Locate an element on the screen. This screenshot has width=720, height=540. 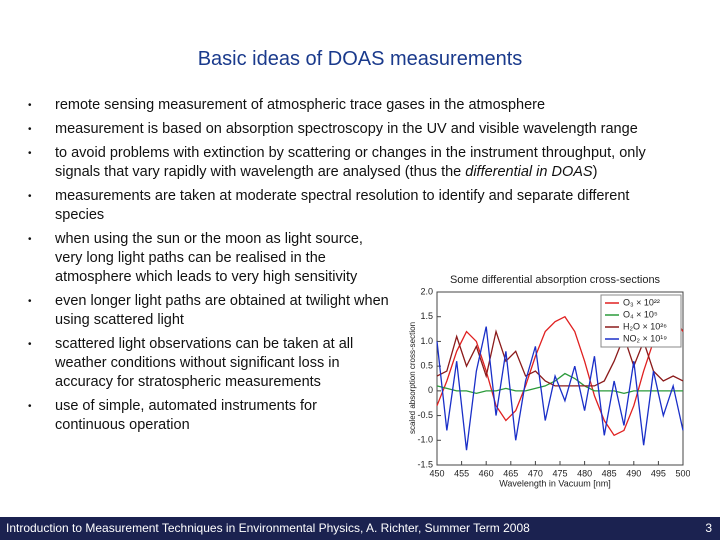
x-tick-label: 450 is located at coordinates (436, 473).